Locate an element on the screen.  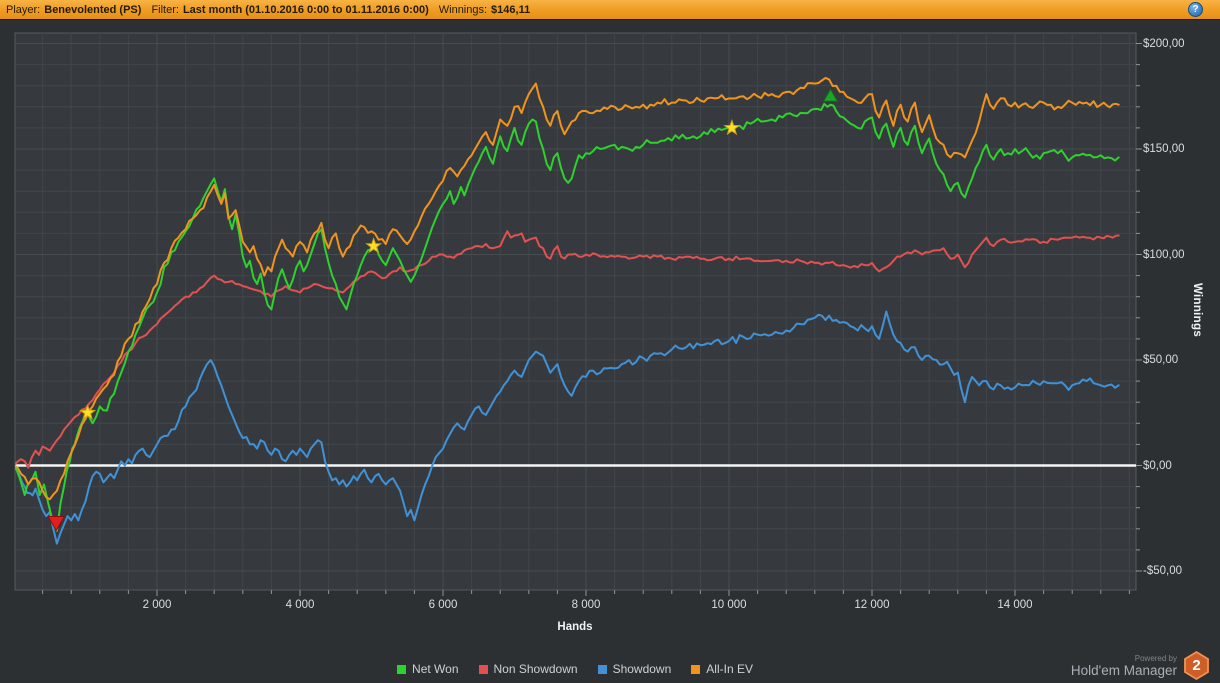
legend-label: Non Showdown is located at coordinates (535, 669).